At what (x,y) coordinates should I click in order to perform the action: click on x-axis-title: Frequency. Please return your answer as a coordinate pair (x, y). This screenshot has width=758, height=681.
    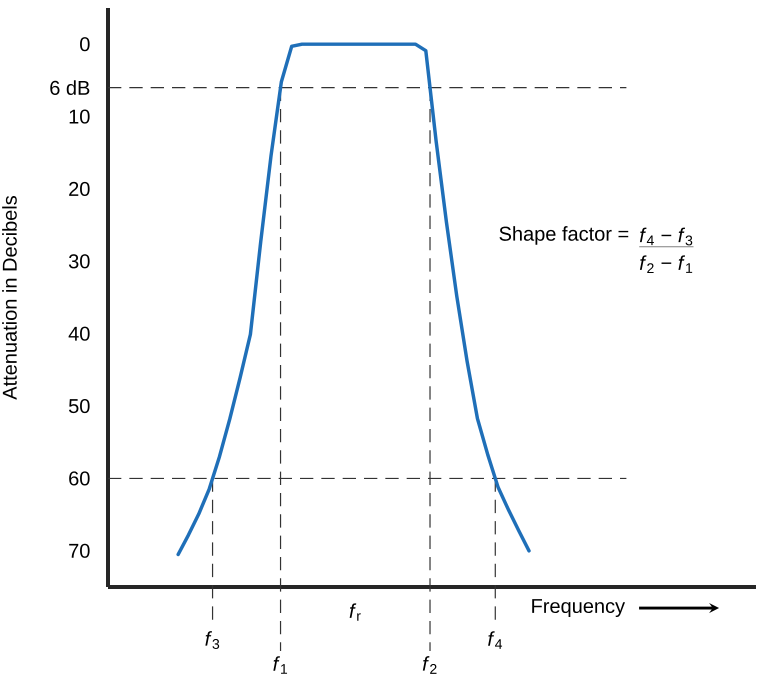
    Looking at the image, I should click on (579, 608).